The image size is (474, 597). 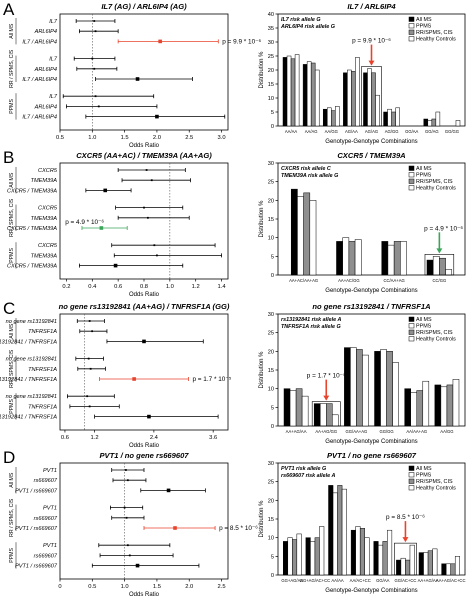 I want to click on risk-allele-note: rs669607 risk allele A, so click(x=308, y=476).